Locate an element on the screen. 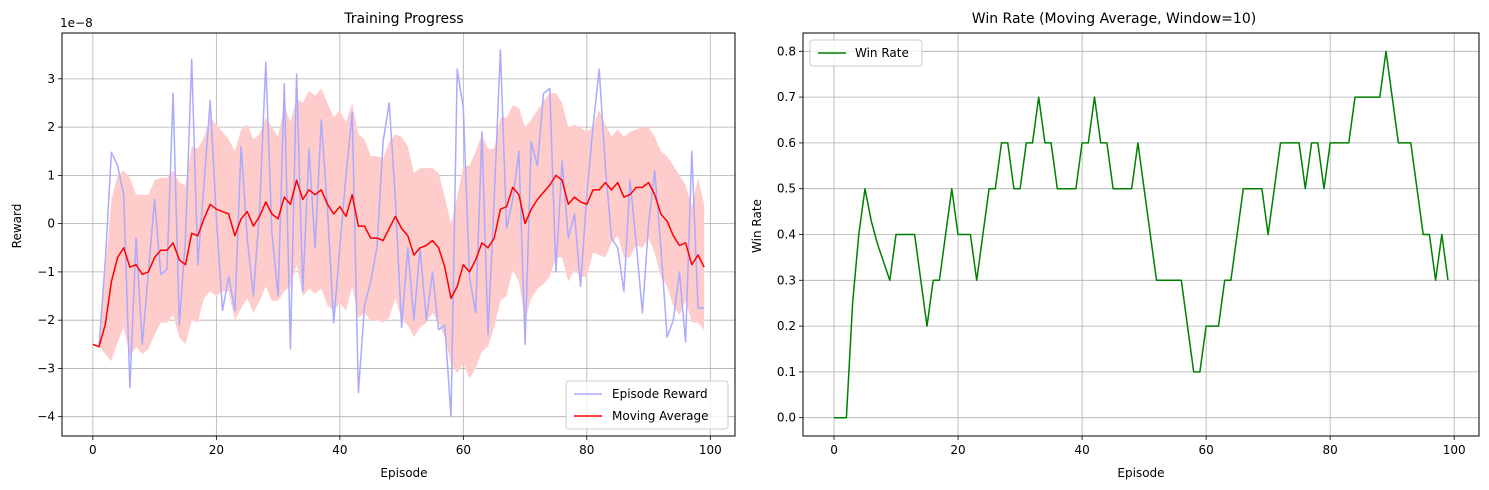 This screenshot has height=490, width=1489. series-line-moving-average is located at coordinates (398, 261).